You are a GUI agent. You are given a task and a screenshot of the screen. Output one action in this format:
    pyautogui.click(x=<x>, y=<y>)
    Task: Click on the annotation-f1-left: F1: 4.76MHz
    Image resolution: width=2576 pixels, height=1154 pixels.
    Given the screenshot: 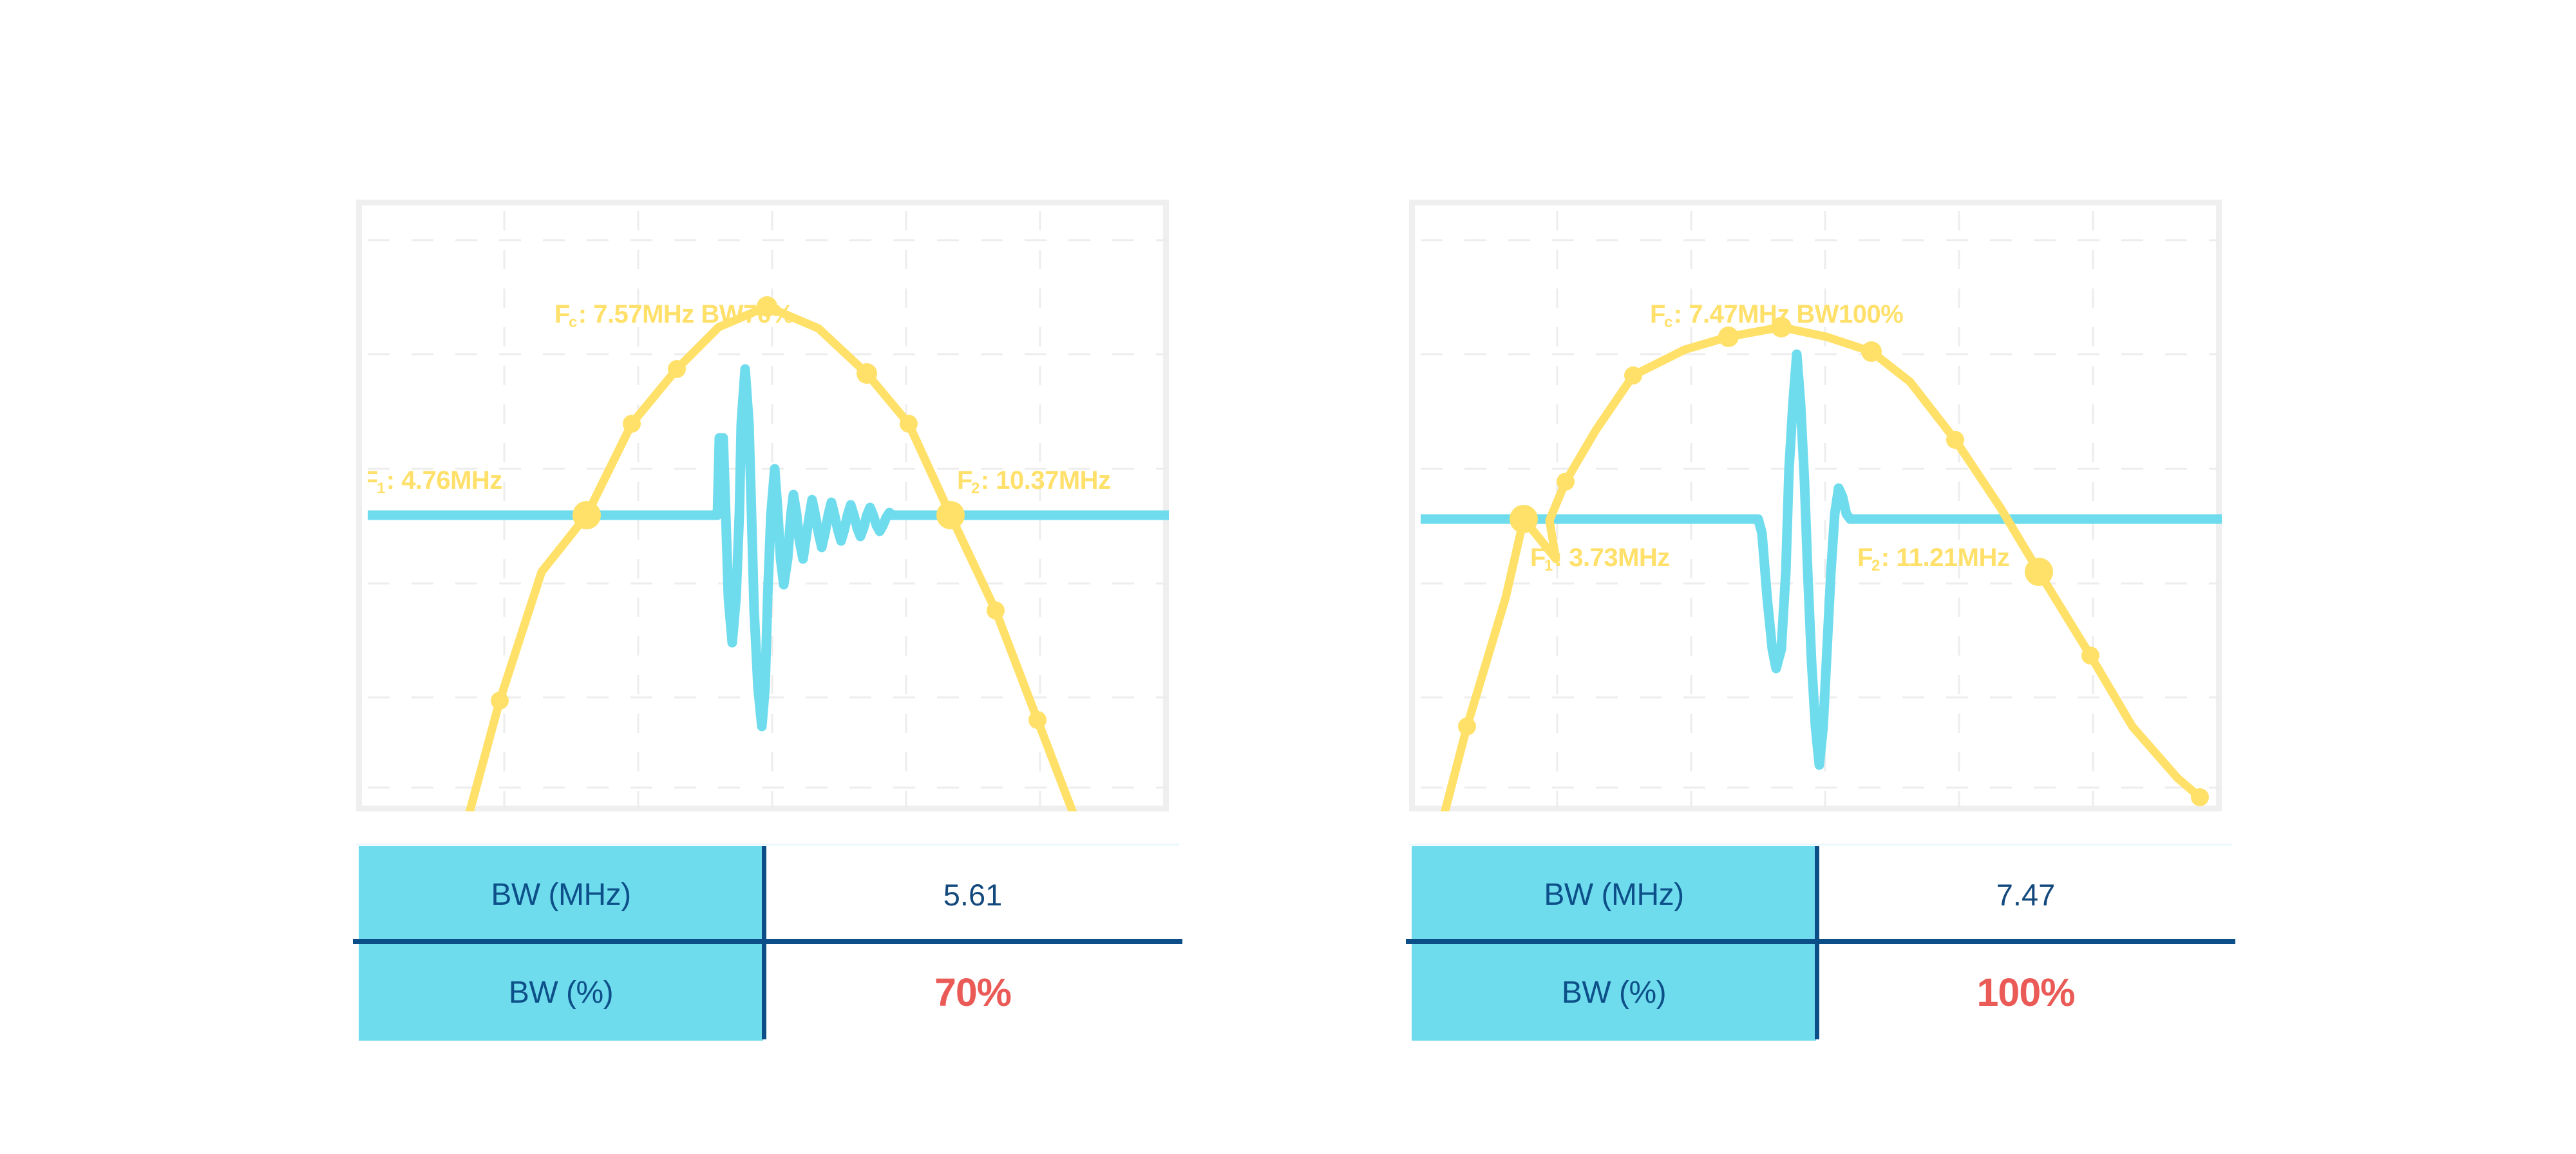 What is the action you would take?
    pyautogui.click(x=435, y=482)
    